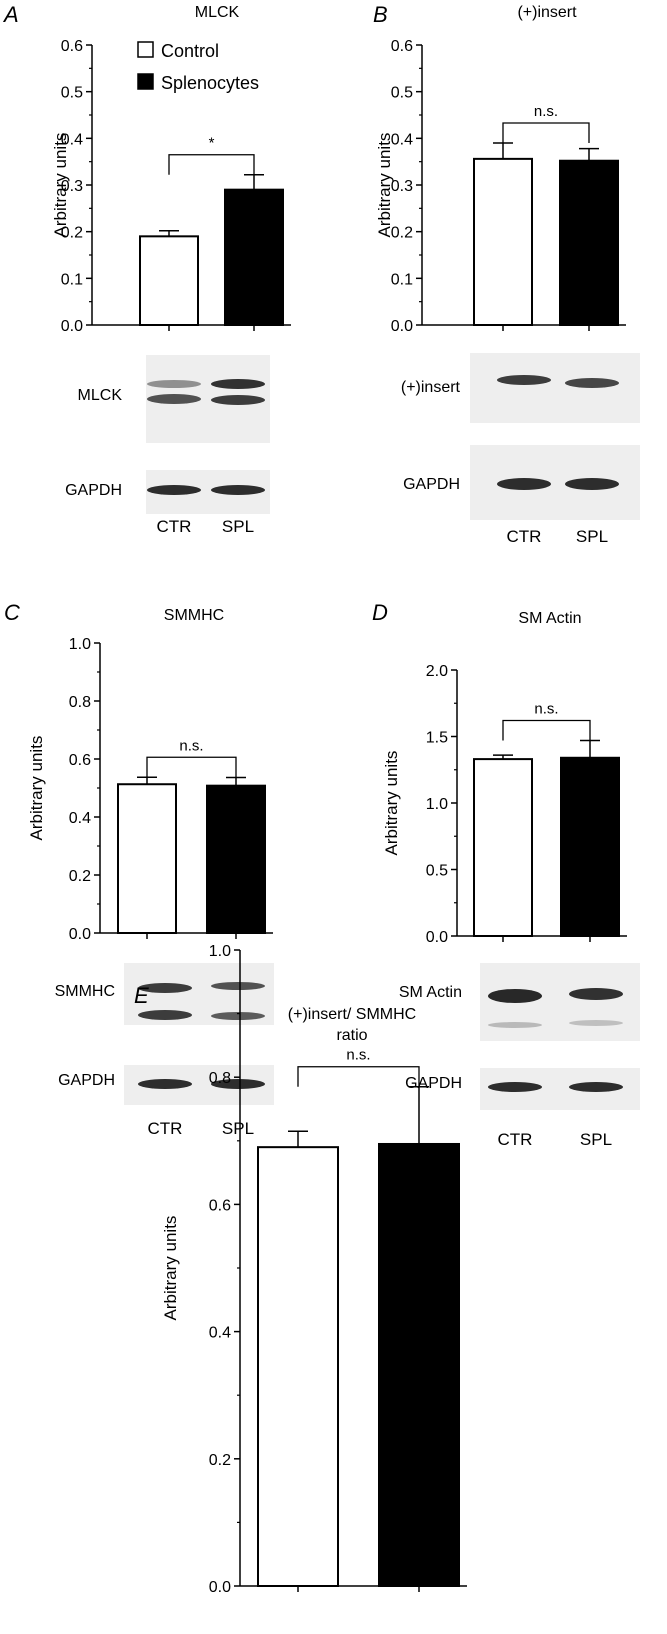 This screenshot has width=667, height=1634. What do you see at coordinates (437, 671) in the screenshot?
I see `y-tick-label: 2.0` at bounding box center [437, 671].